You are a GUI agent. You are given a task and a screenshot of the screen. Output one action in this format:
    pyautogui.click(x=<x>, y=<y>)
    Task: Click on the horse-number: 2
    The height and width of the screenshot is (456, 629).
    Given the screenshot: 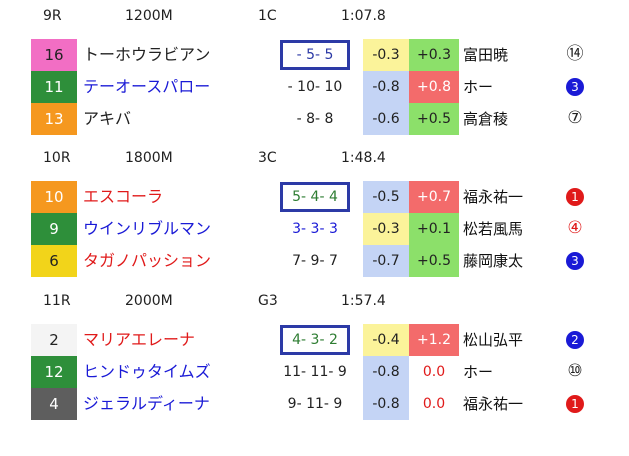 What is the action you would take?
    pyautogui.click(x=54, y=340)
    